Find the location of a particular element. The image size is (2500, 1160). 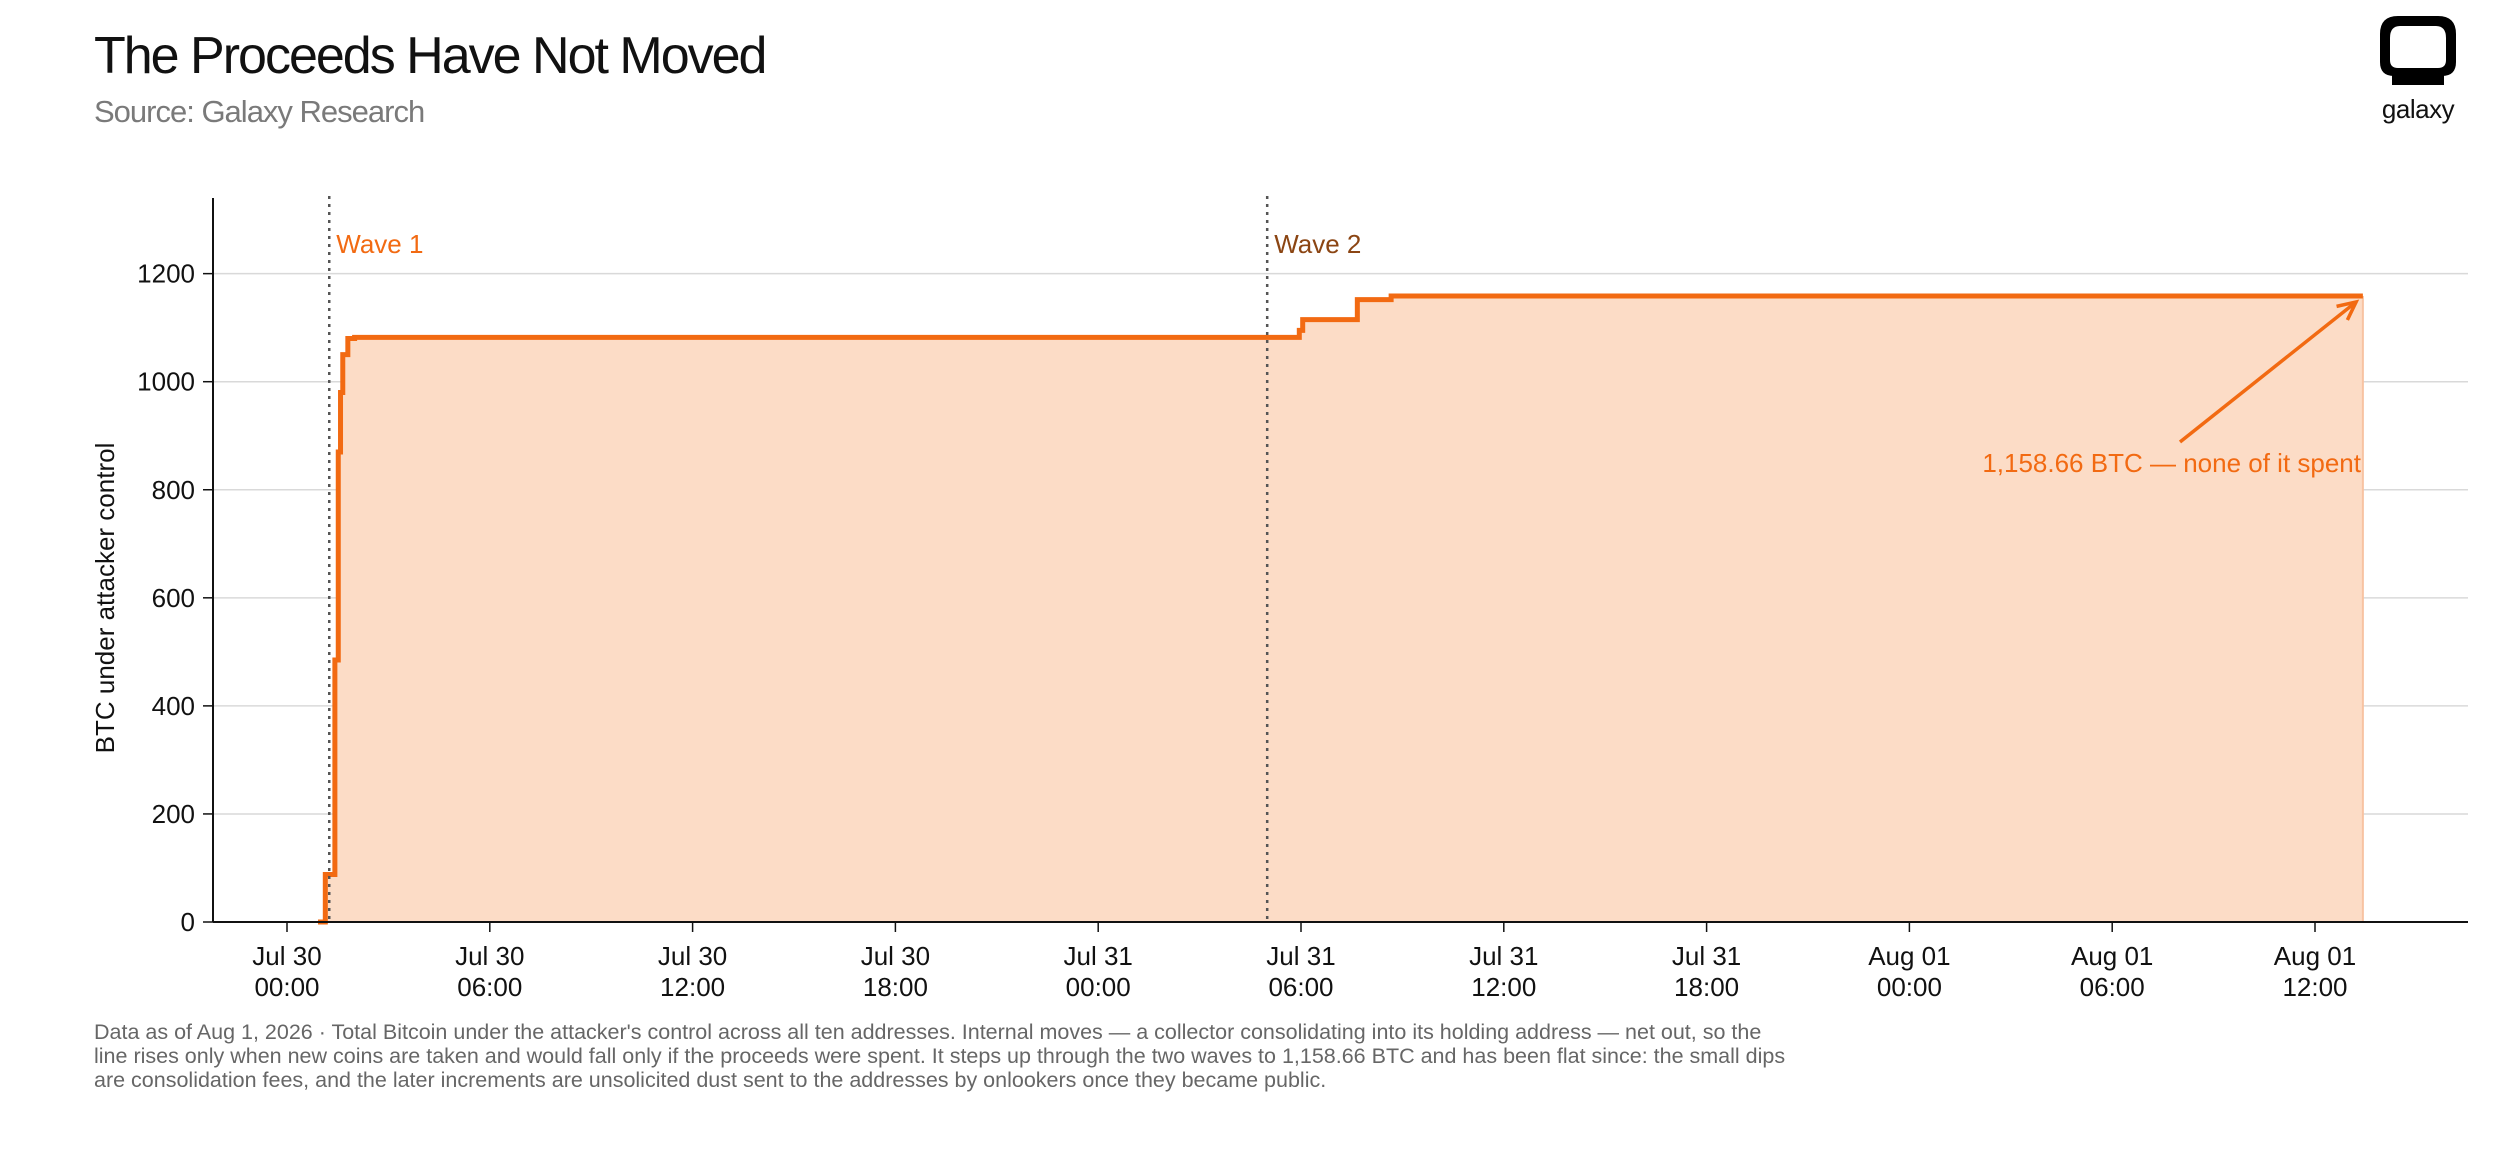

galaxy-logo-icon is located at coordinates (2418, 50).